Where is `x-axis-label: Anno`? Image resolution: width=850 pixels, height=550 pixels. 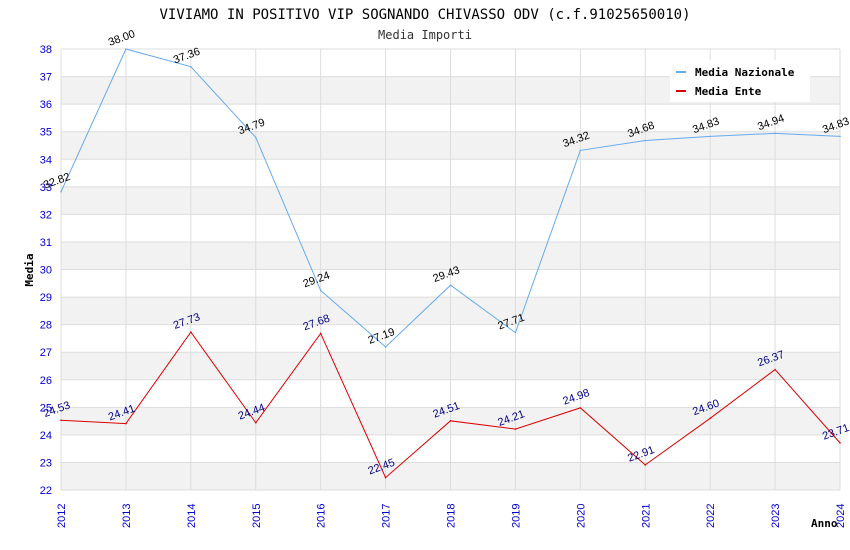 x-axis-label: Anno is located at coordinates (824, 523).